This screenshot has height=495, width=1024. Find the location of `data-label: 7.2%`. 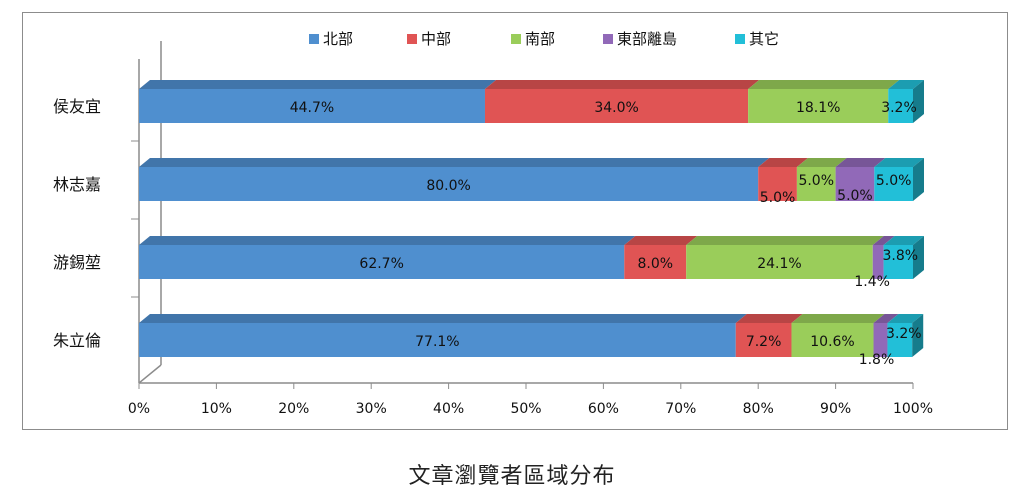

data-label: 7.2% is located at coordinates (764, 342).